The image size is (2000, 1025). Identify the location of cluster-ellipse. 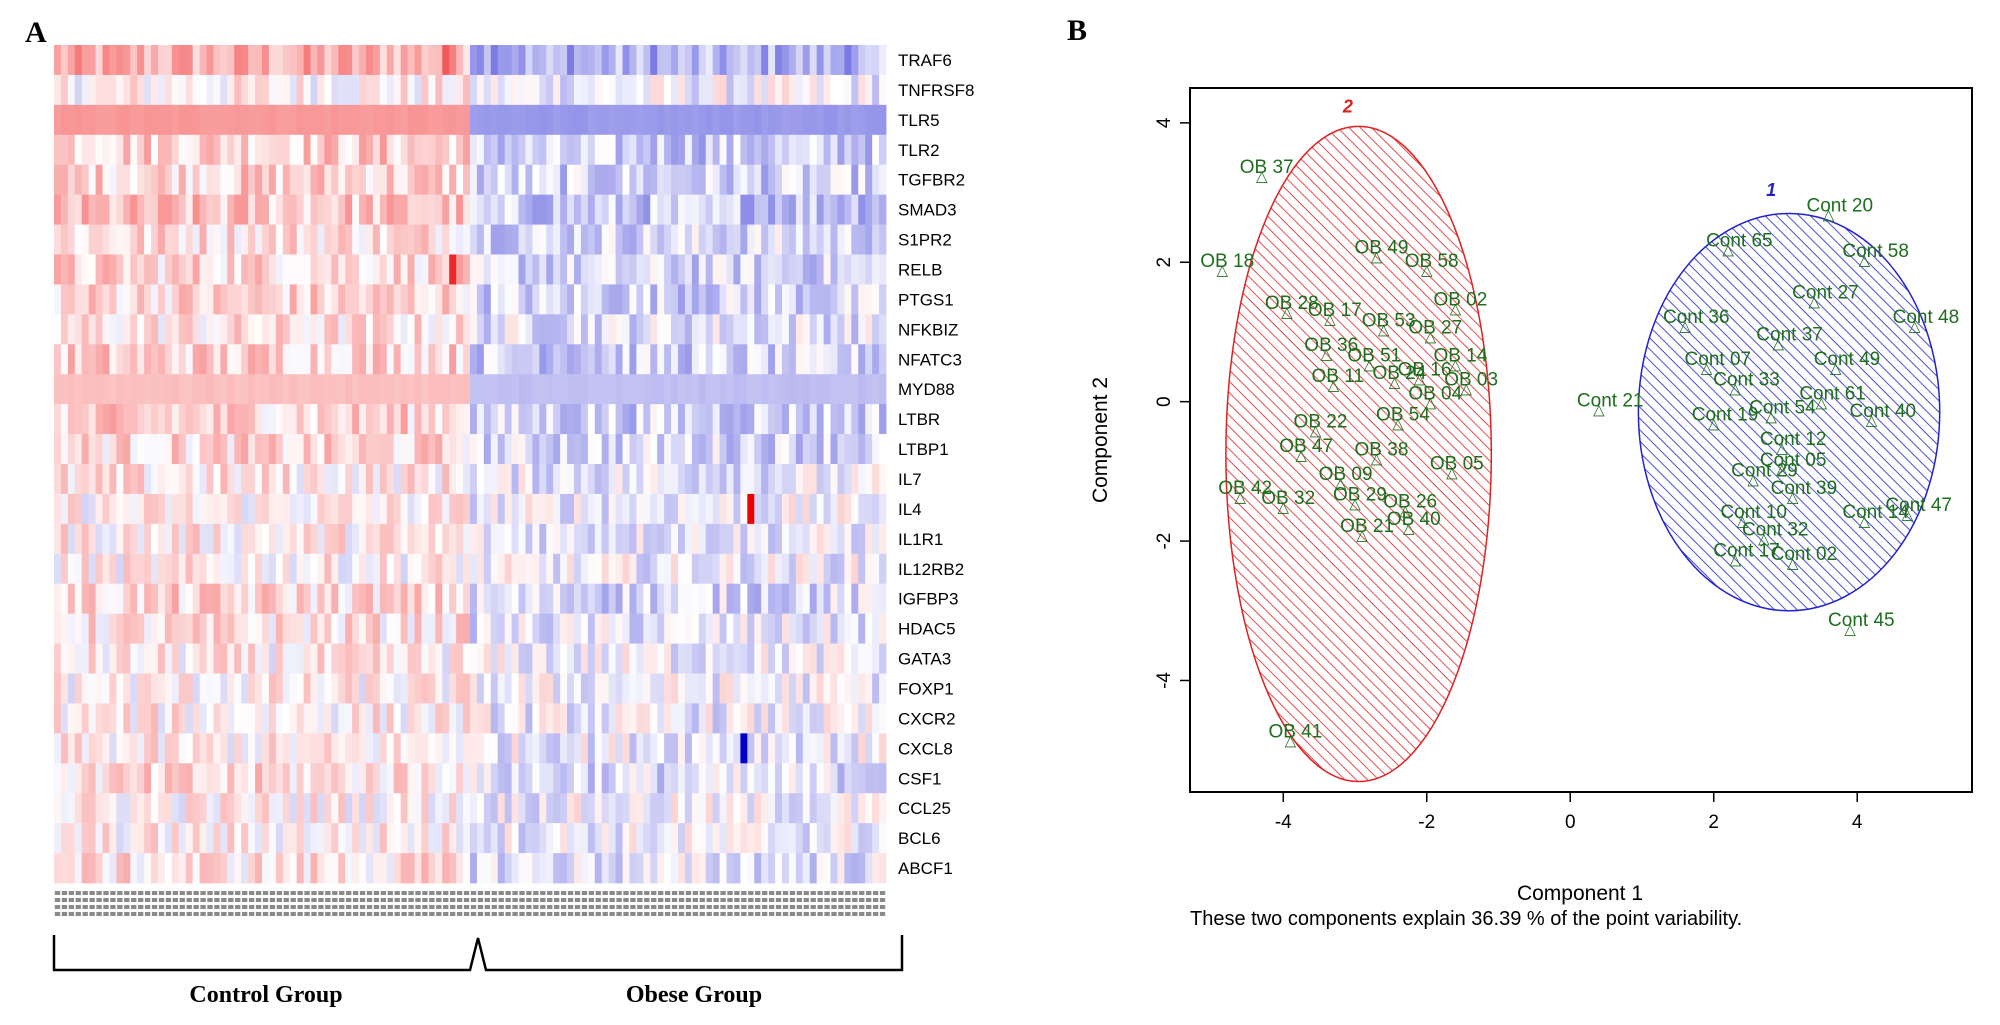
(1789, 412).